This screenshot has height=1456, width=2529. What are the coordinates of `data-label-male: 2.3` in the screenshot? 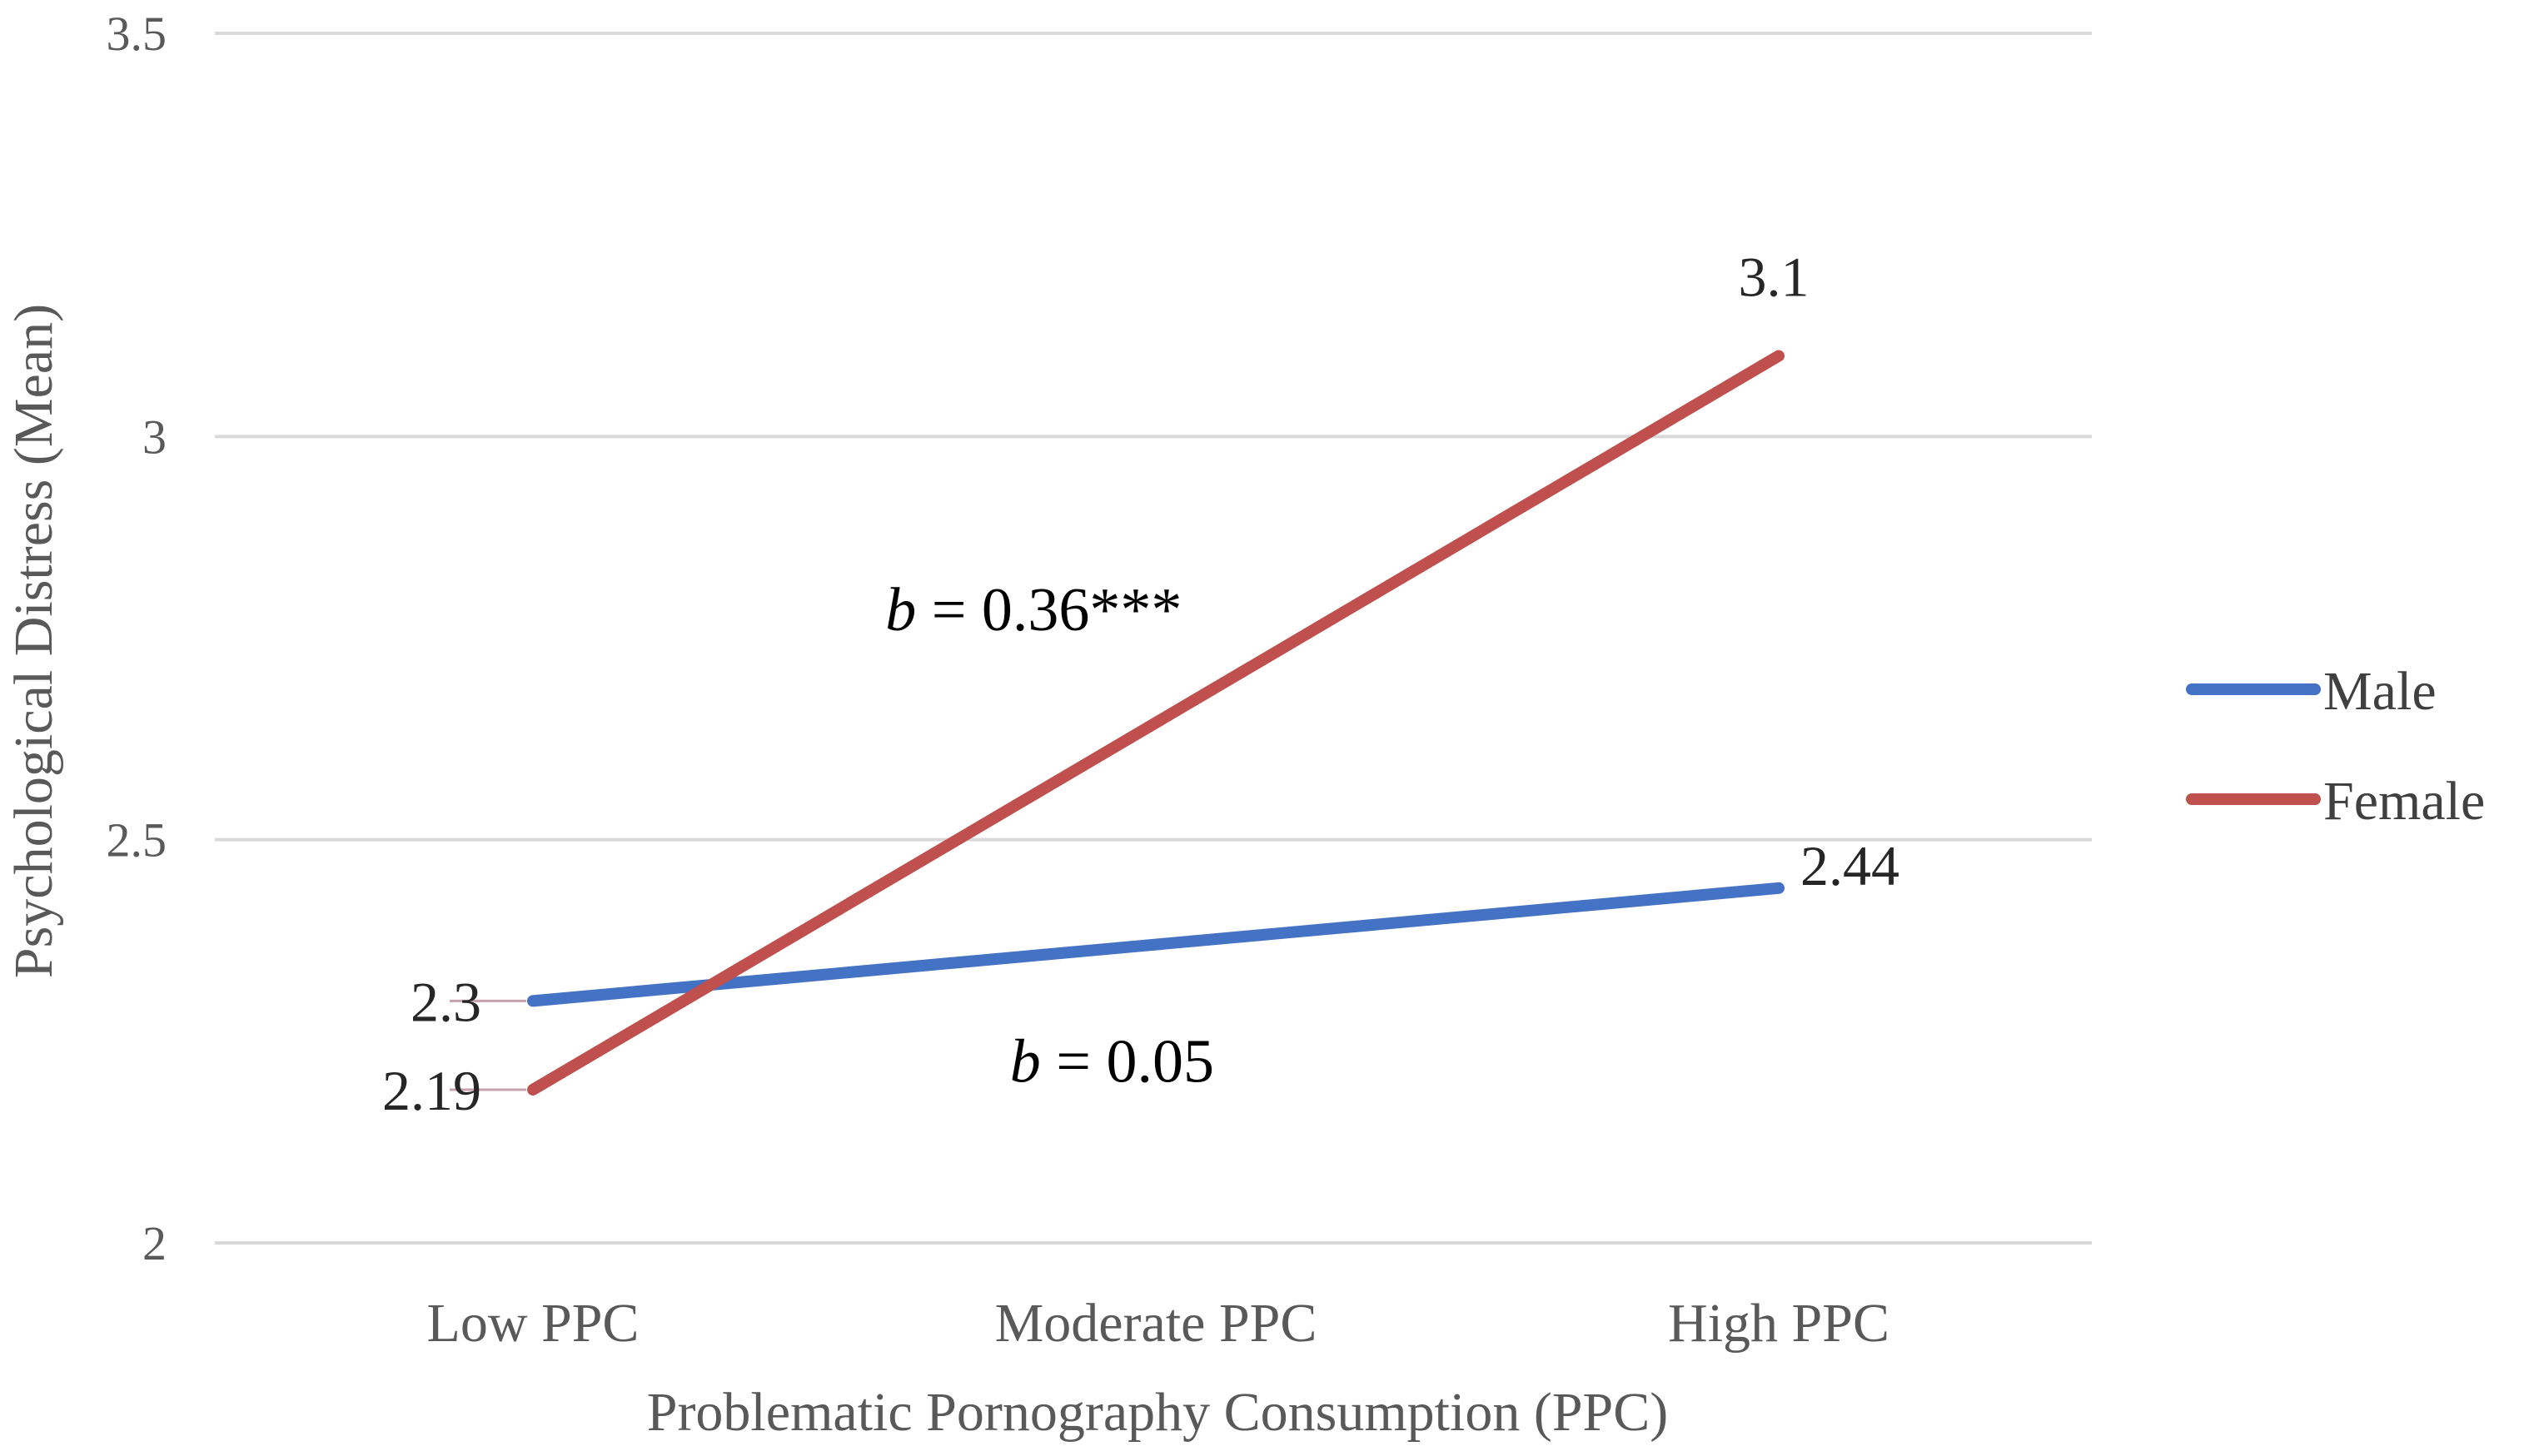 It's located at (446, 1001).